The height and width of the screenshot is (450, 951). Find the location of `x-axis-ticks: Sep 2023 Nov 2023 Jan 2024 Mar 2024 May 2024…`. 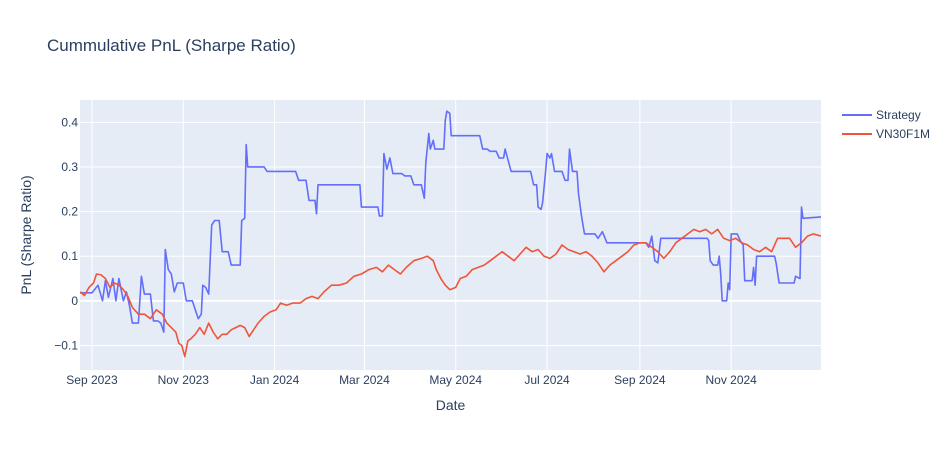

x-axis-ticks: Sep 2023 Nov 2023 Jan 2024 Mar 2024 May 2024… is located at coordinates (411, 380).